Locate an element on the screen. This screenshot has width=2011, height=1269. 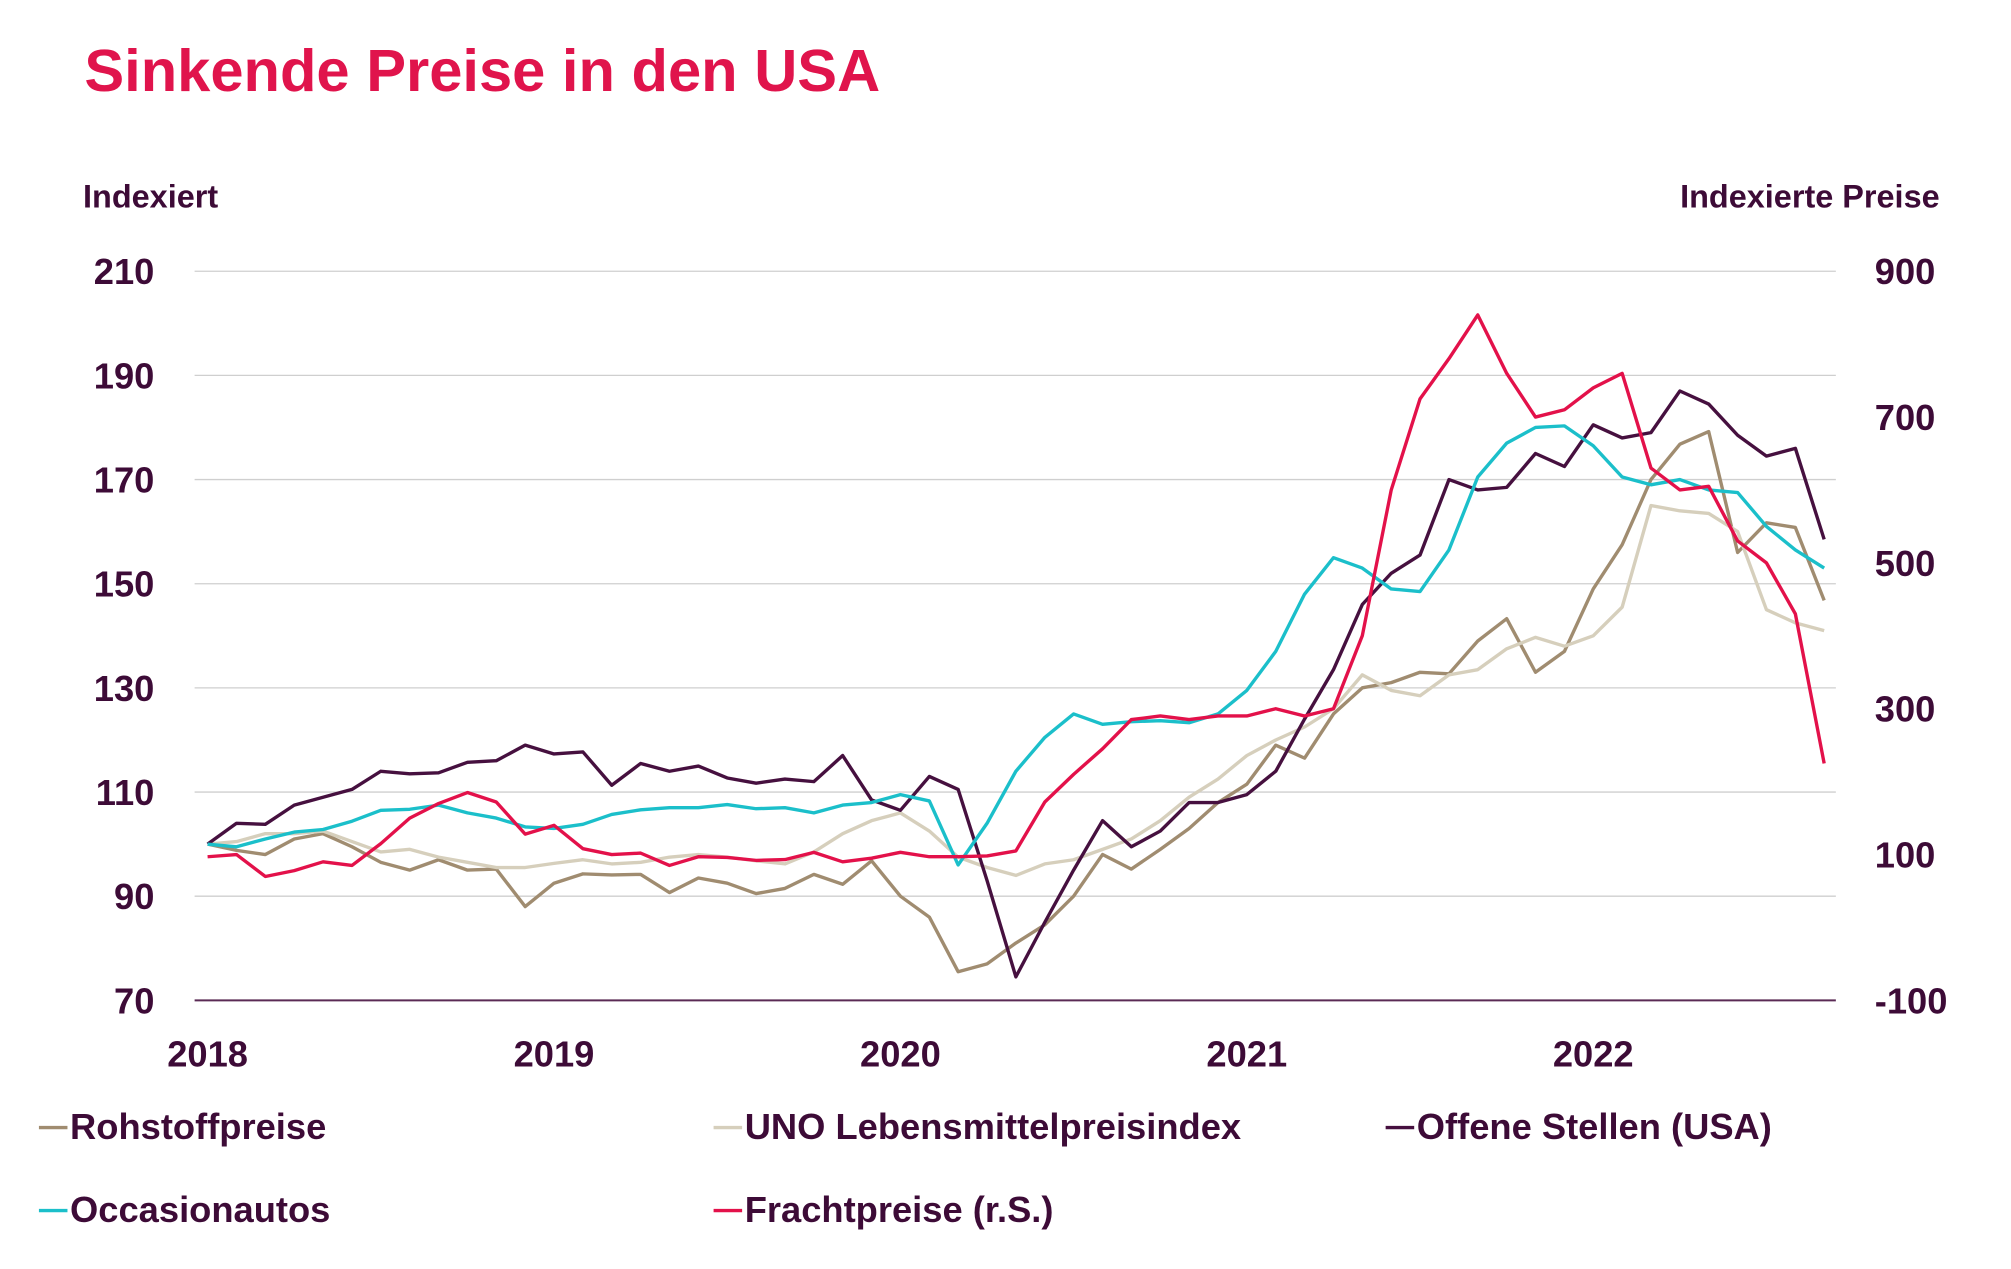
legend-item: Rohstoffpreise is located at coordinates (182, 1126).